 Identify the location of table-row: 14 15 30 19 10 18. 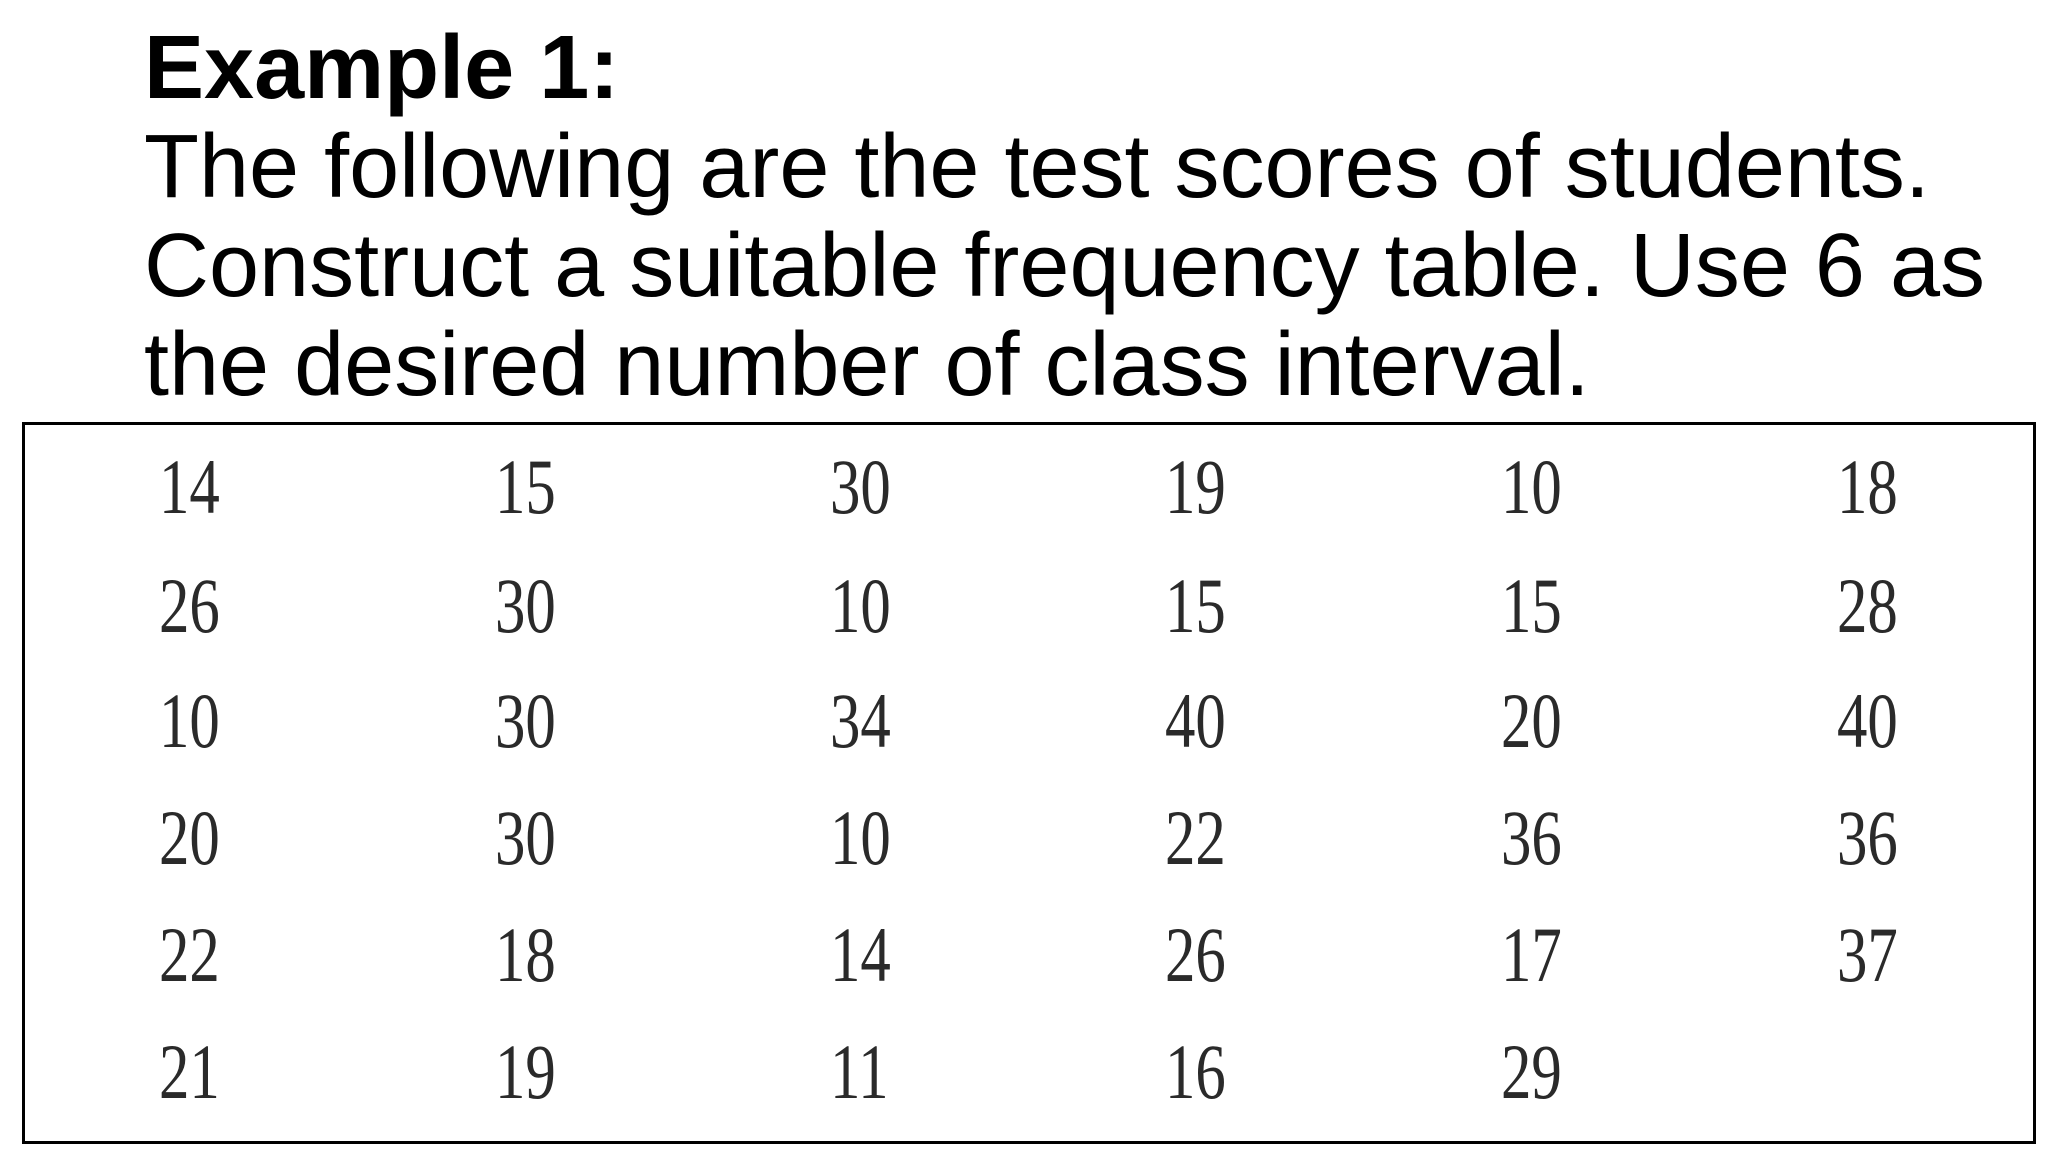
(1029, 487).